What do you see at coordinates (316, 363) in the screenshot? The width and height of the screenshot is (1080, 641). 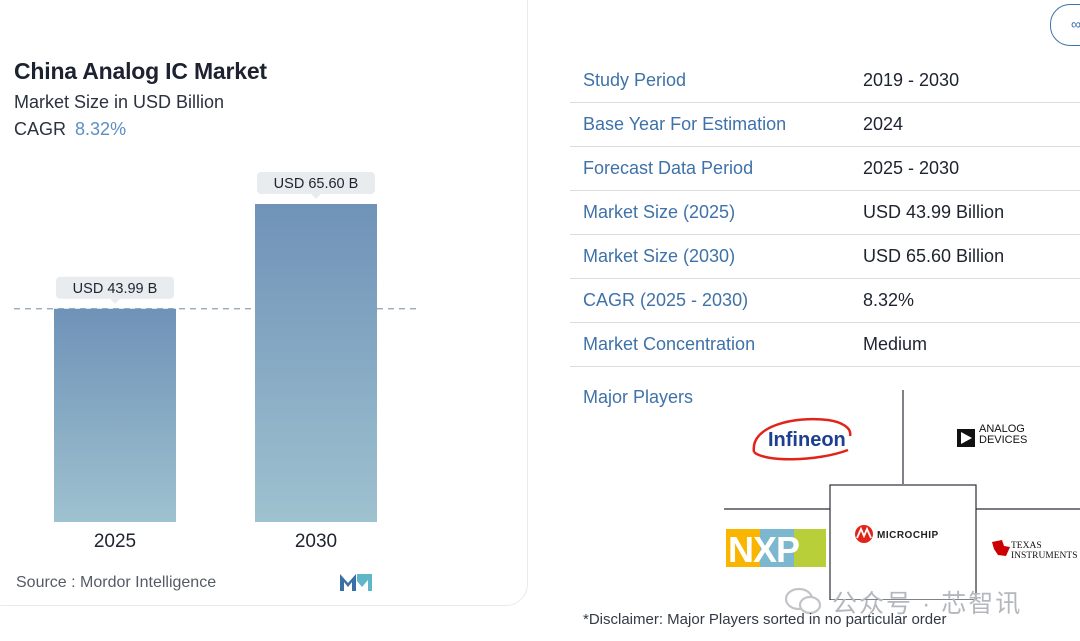 I see `bar-2030` at bounding box center [316, 363].